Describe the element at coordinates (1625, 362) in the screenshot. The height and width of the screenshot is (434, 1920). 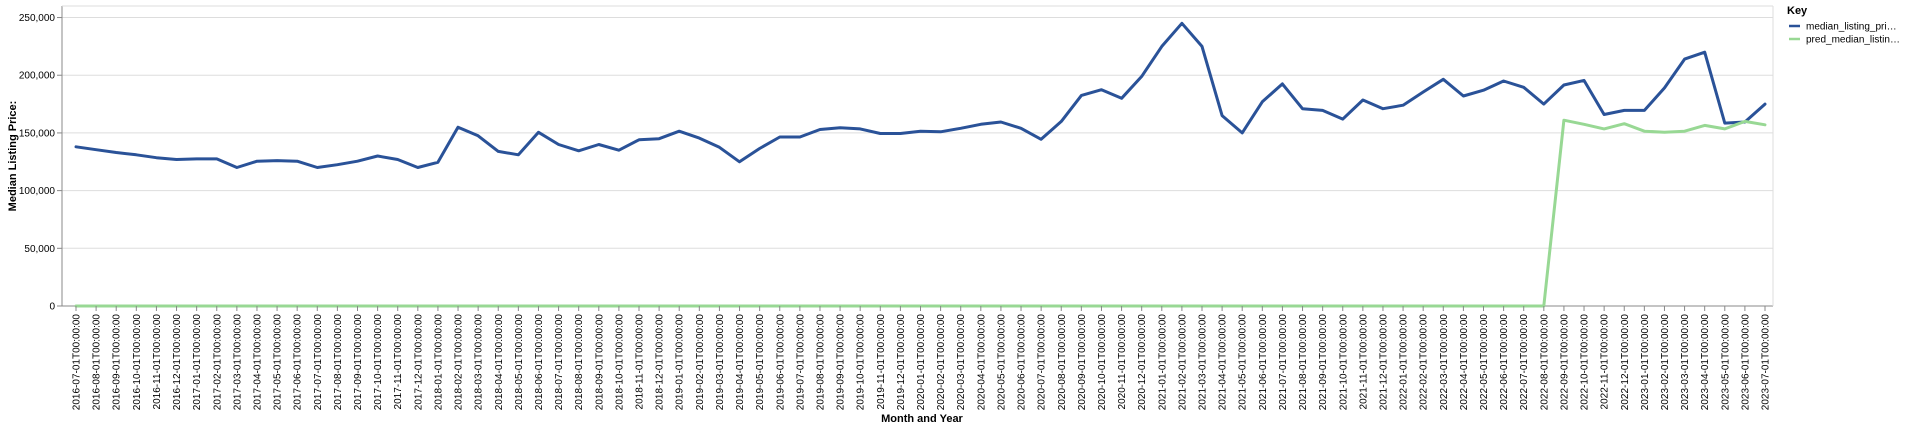
I see `x-tick-label: 2022-12-01T00:00:00` at that location.